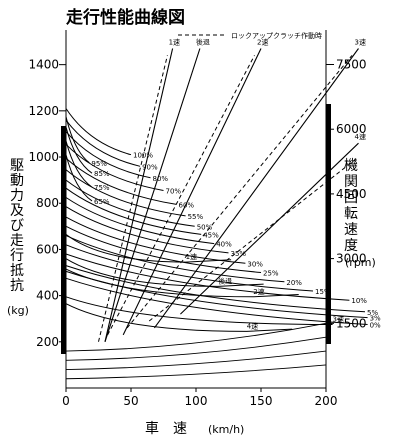 The image size is (400, 447). I want to click on gear-line-label: 3速, so click(360, 42).